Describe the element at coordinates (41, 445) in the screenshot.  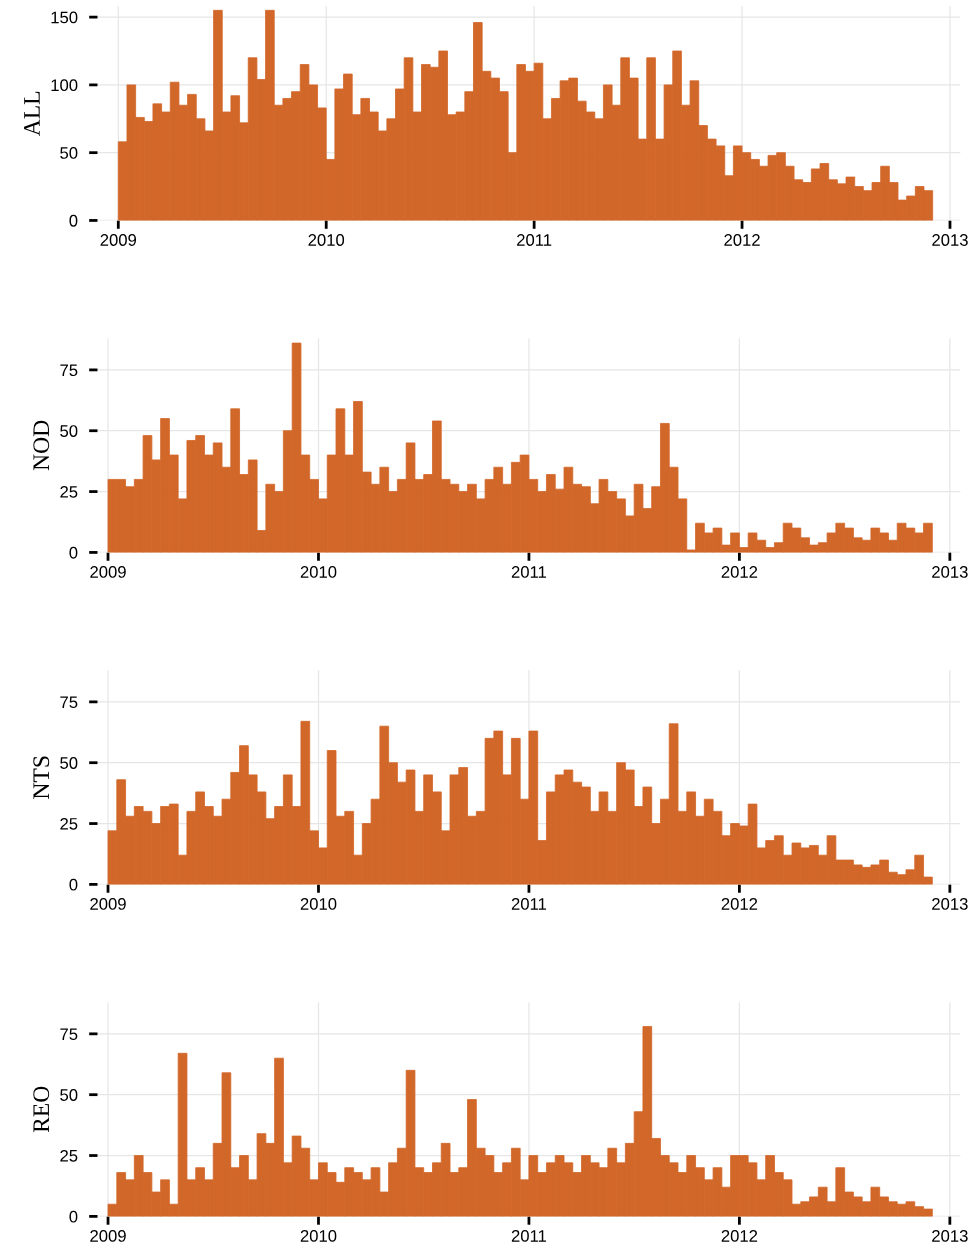
I see `y-axis-title: NOD` at that location.